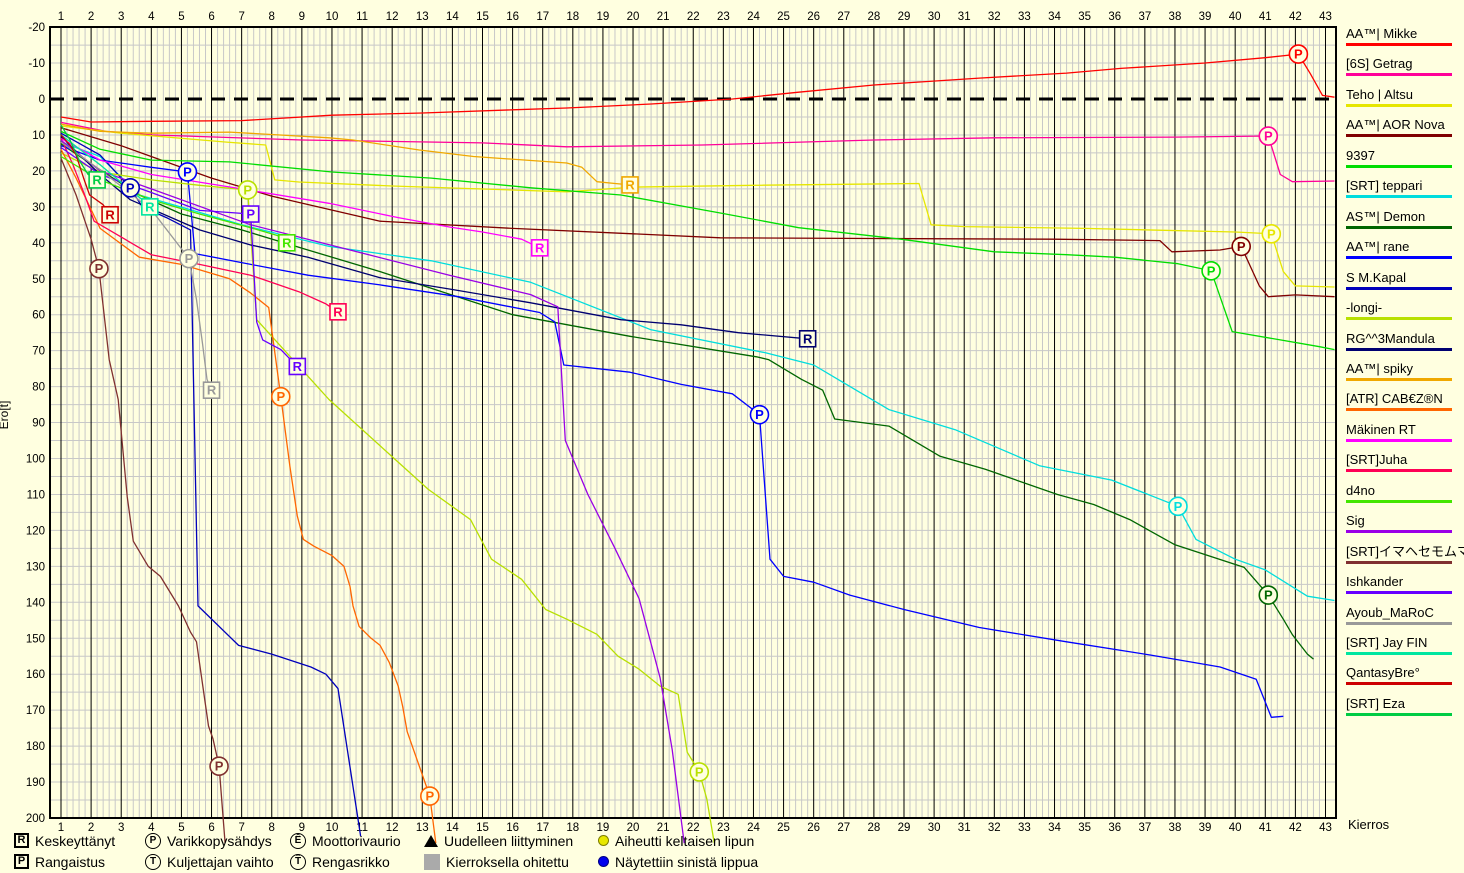 The image size is (1464, 873). Describe the element at coordinates (753, 17) in the screenshot. I see `svg-text: 24` at that location.